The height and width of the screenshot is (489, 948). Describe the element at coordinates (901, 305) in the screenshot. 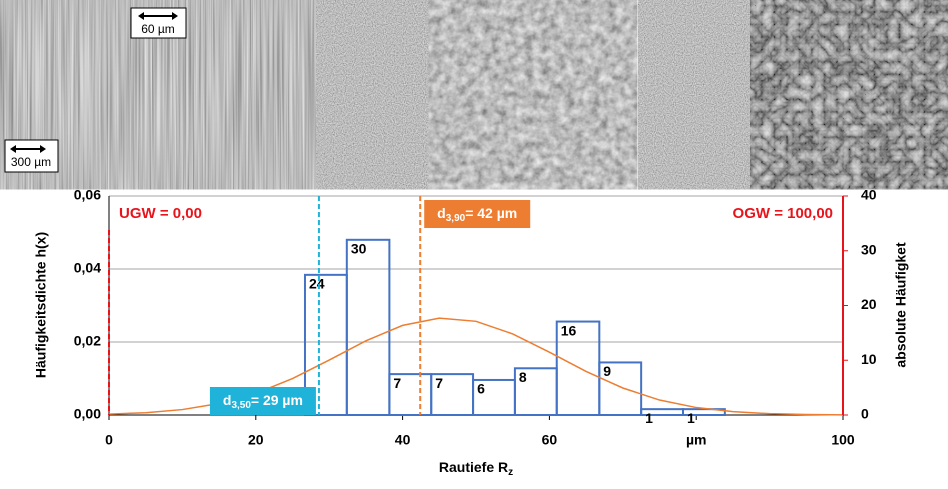

I see `y2-axis-title: absolute Häufigket` at that location.